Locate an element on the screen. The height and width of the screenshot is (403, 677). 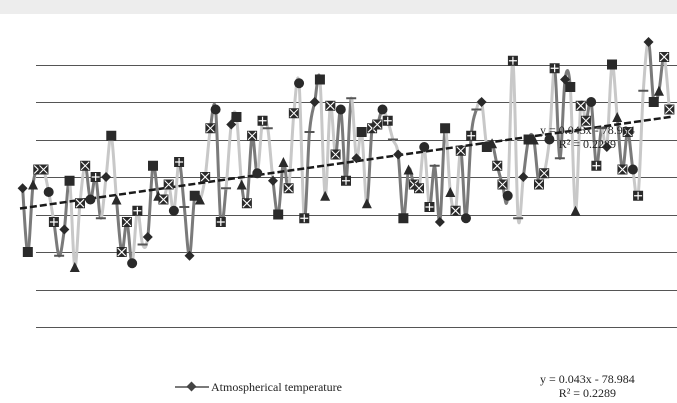
legend-trendline-r2: R² = 0.2289 is located at coordinates (587, 393).